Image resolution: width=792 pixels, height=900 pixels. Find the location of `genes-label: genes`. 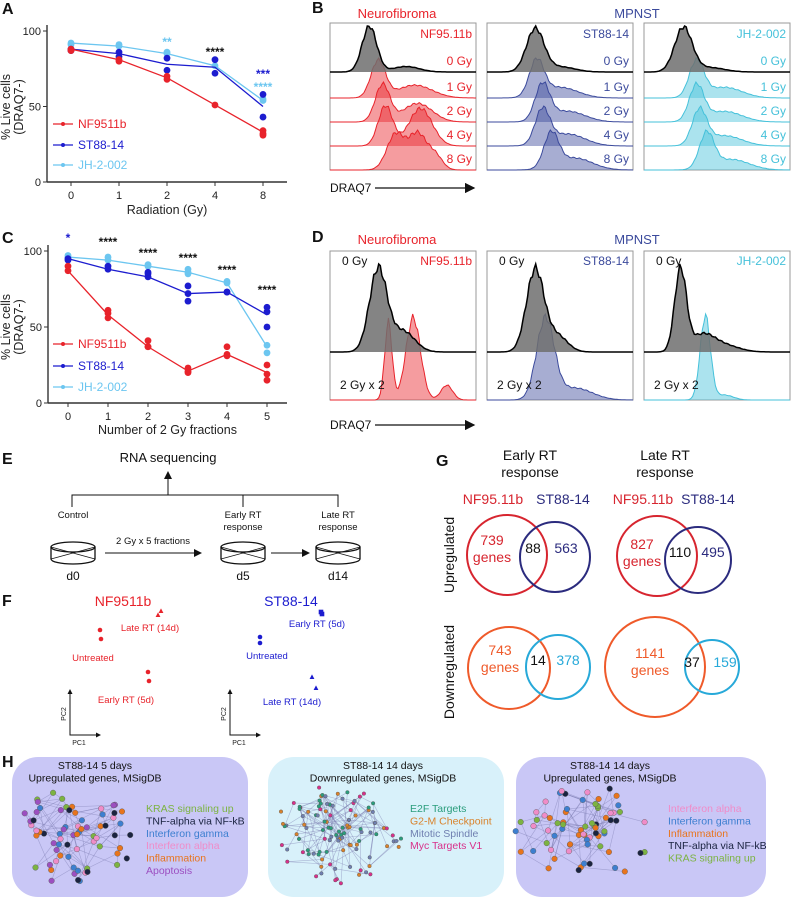

genes-label: genes is located at coordinates (650, 670).